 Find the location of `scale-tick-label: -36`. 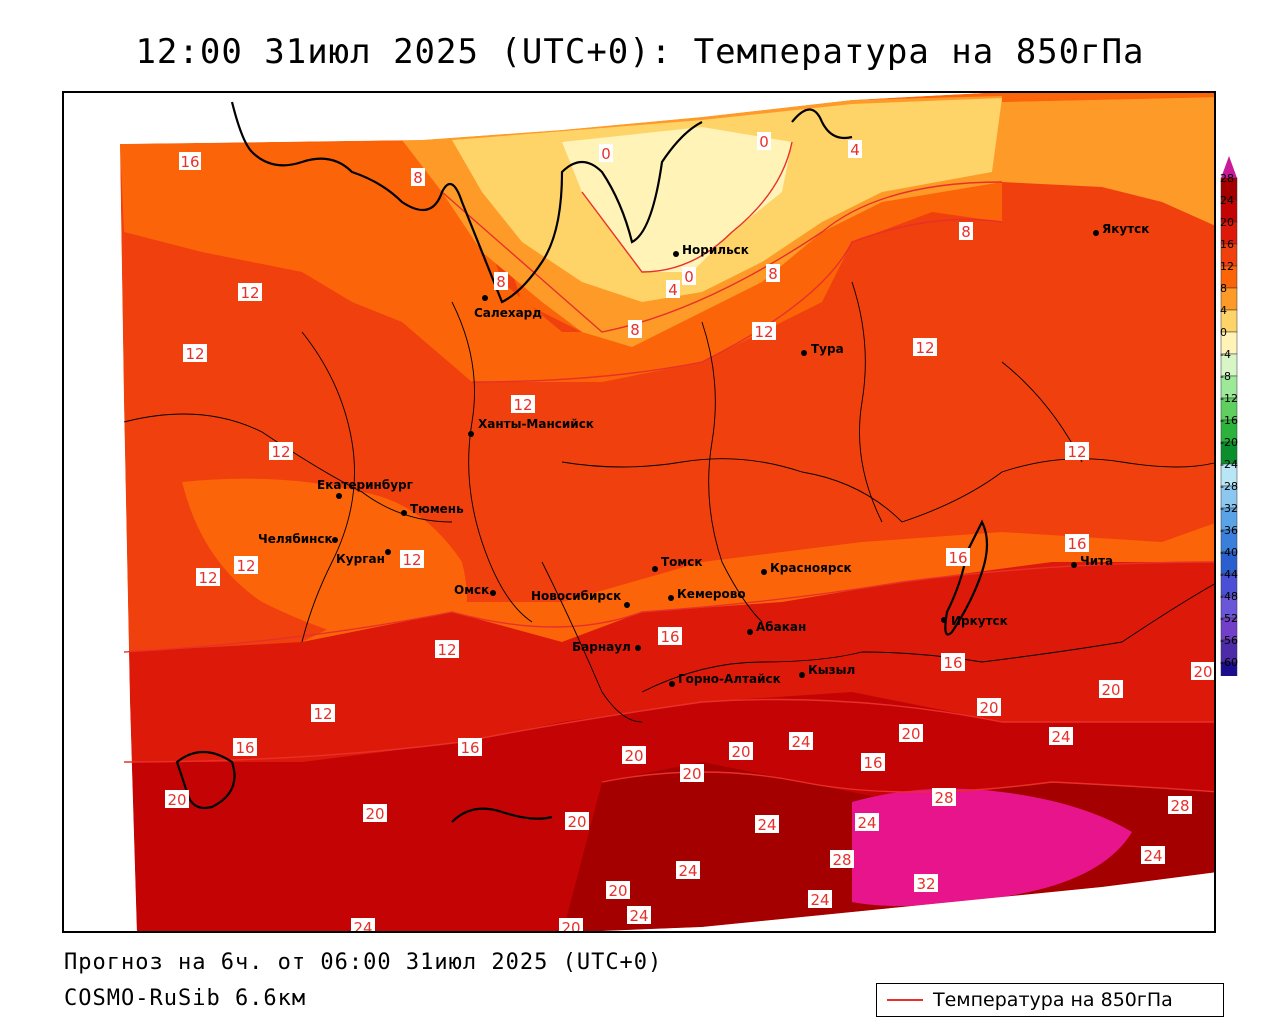

scale-tick-label: -36 is located at coordinates (1229, 530).